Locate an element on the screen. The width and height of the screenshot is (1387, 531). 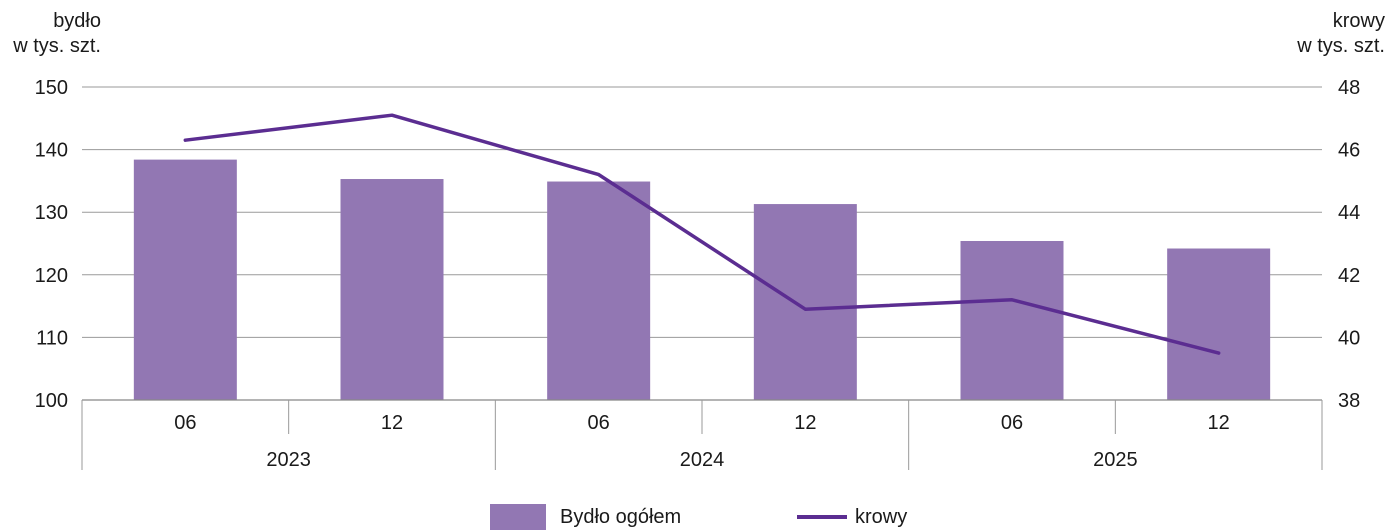
right-axis-title: krowy w tys. szt. is located at coordinates (1325, 34).